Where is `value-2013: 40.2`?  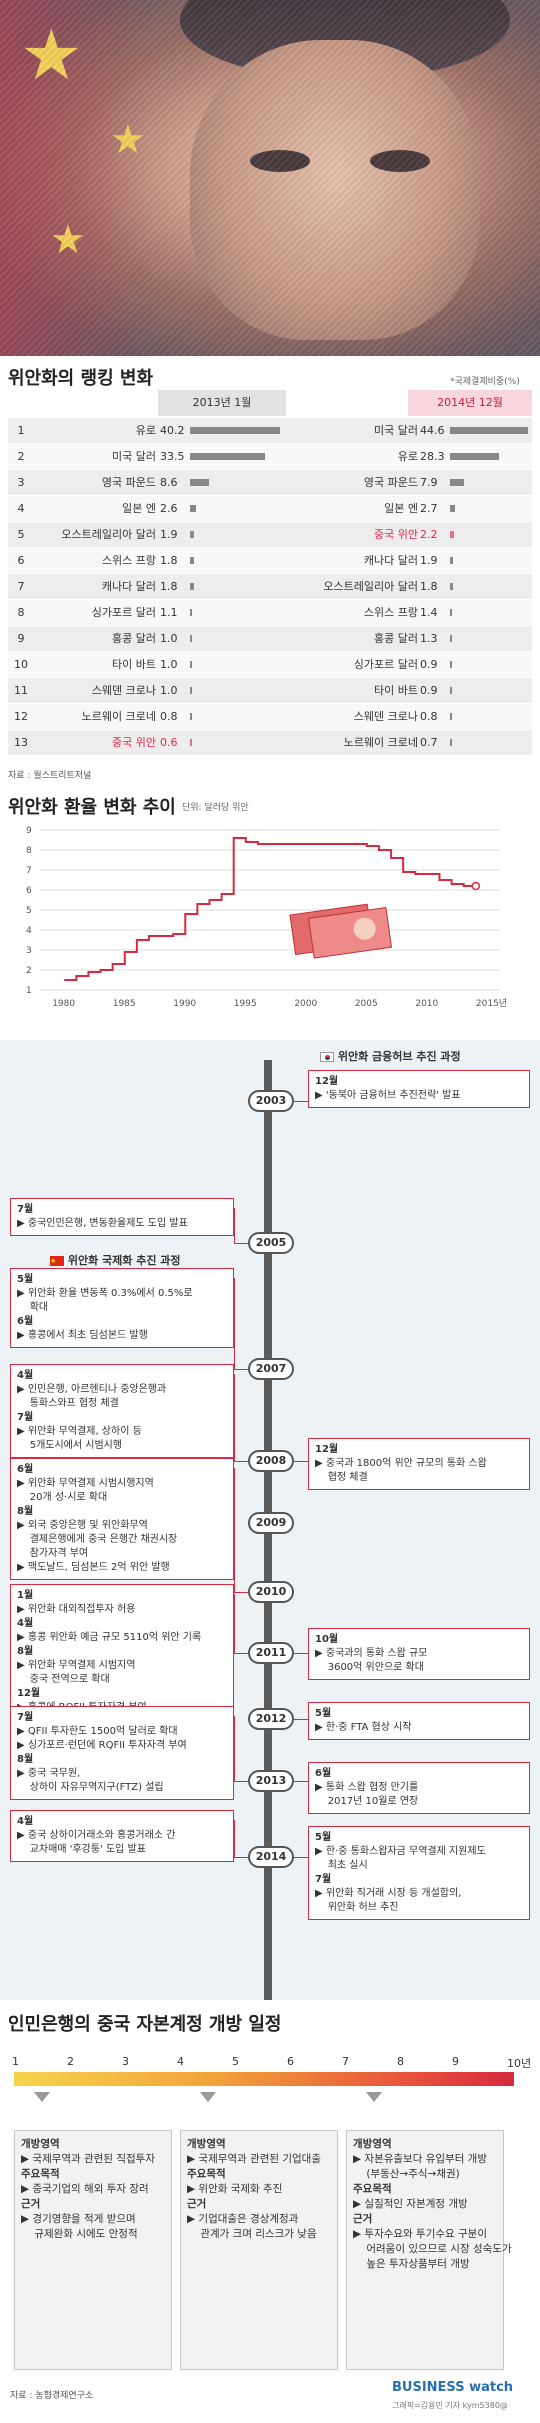
value-2013: 40.2 is located at coordinates (172, 430).